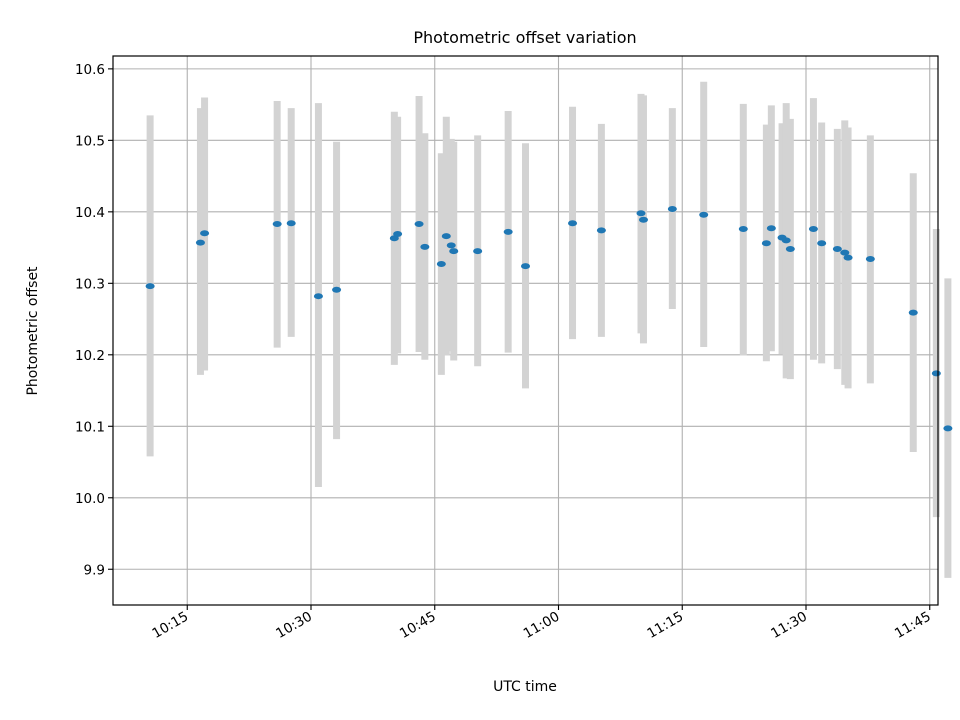 This screenshot has height=720, width=960. What do you see at coordinates (33, 331) in the screenshot?
I see `y-axis-label: Photometric offset` at bounding box center [33, 331].